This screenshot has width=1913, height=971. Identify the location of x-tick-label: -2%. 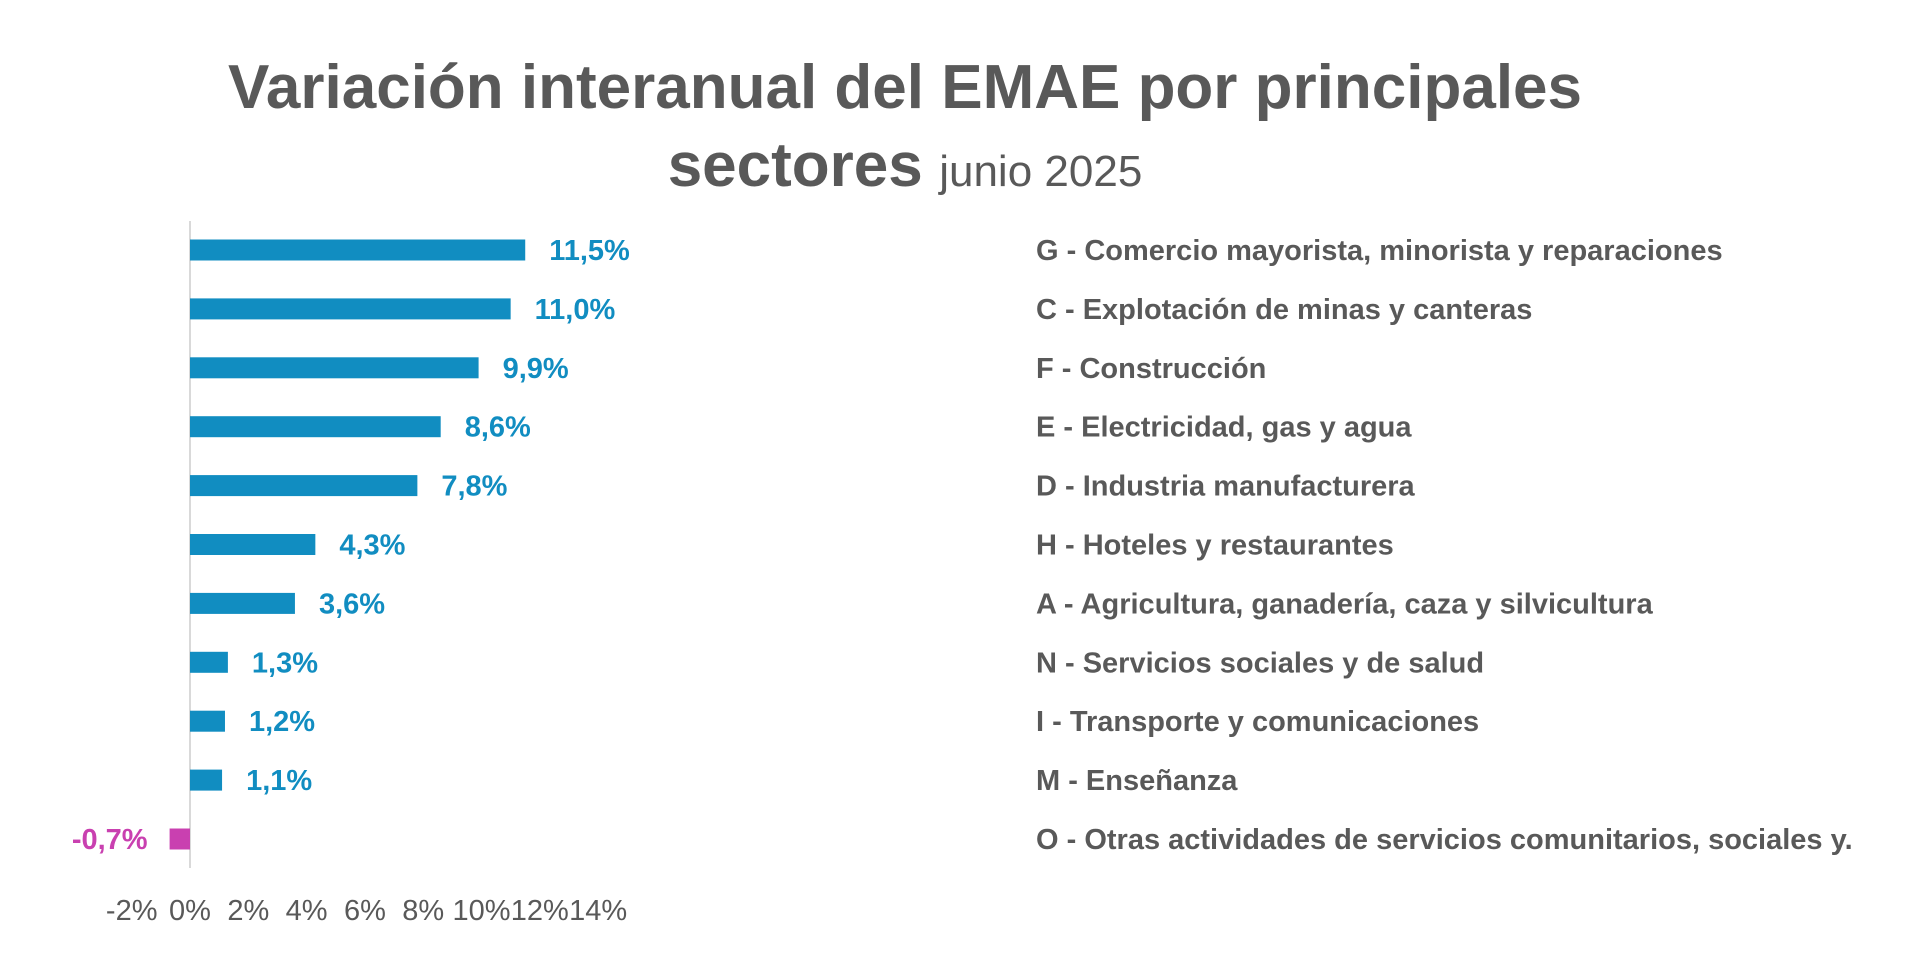
(132, 911).